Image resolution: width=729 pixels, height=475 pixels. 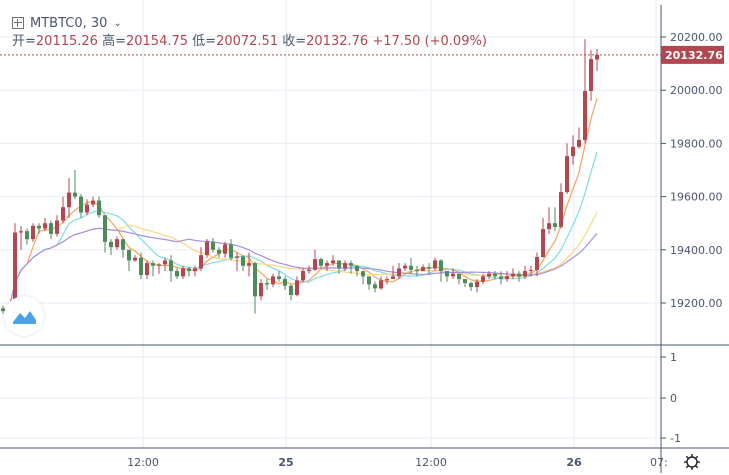 What do you see at coordinates (659, 462) in the screenshot?
I see `x-tick-label: 07:` at bounding box center [659, 462].